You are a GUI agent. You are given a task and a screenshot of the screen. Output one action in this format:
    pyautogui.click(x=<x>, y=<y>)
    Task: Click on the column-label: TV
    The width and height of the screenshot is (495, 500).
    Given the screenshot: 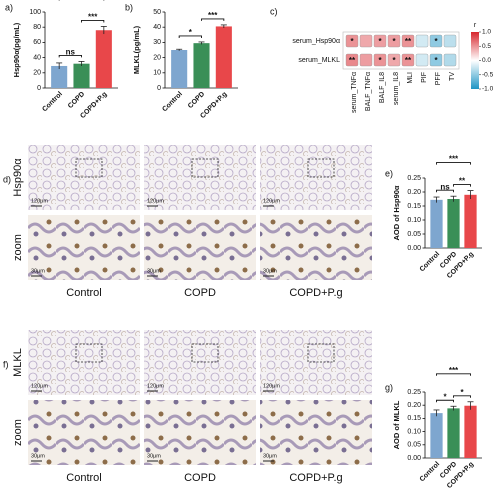 What is the action you would take?
    pyautogui.click(x=452, y=76)
    